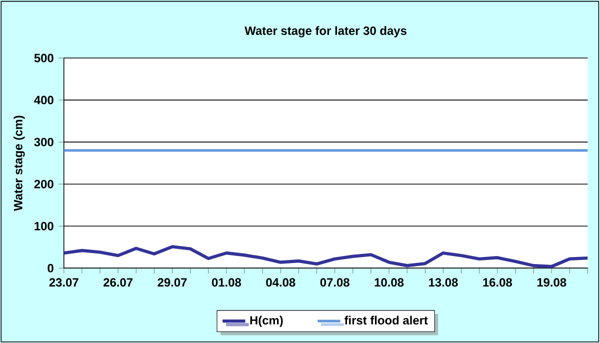 This screenshot has width=600, height=343. Describe the element at coordinates (51, 268) in the screenshot. I see `y-tick-label: 0` at that location.